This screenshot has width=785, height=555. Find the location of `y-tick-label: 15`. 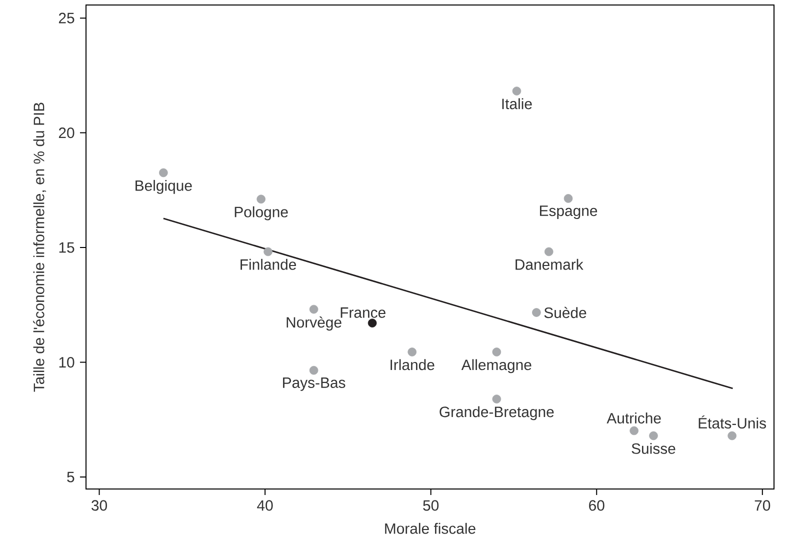

y-tick-label: 15 is located at coordinates (66, 247).